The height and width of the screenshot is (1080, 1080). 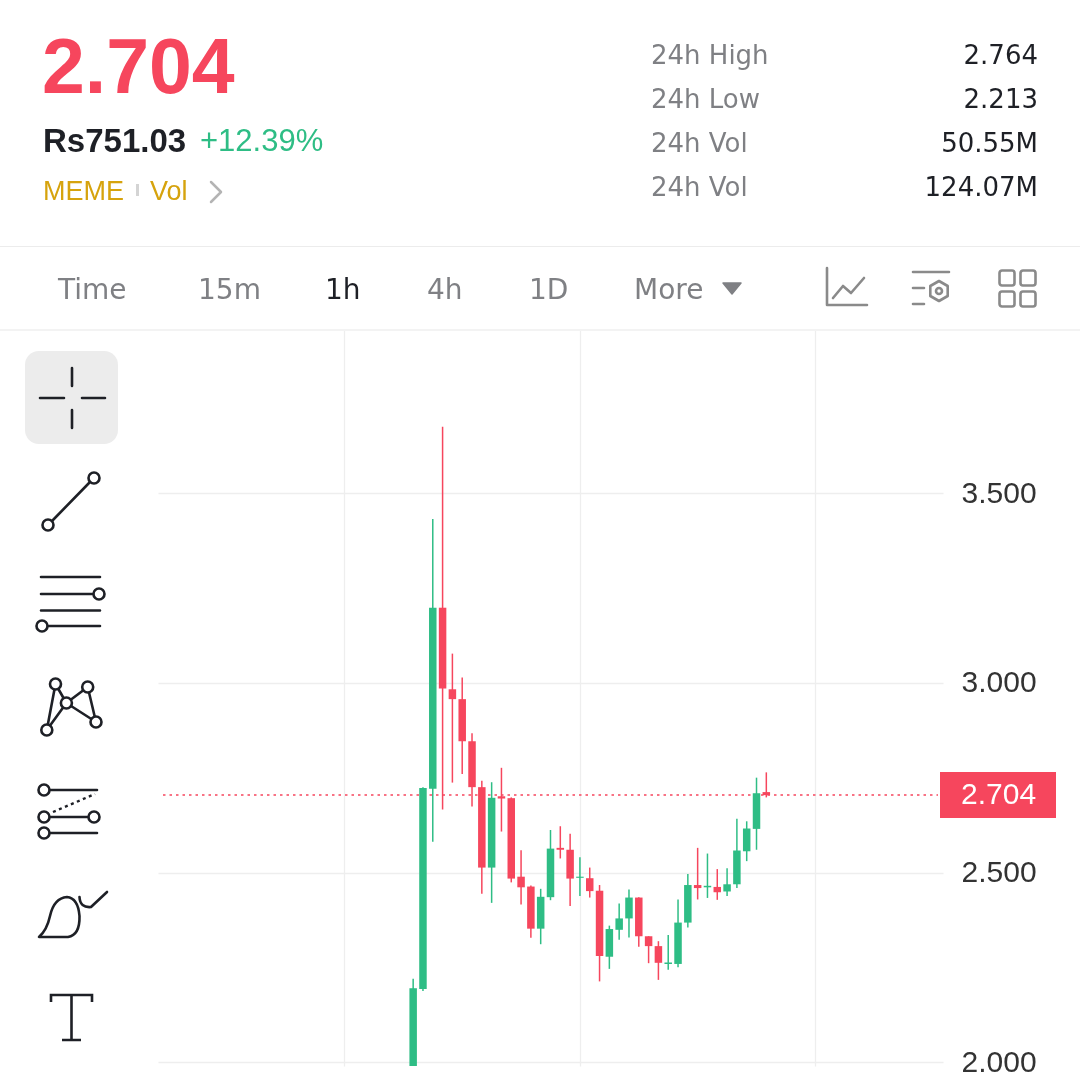 What do you see at coordinates (999, 794) in the screenshot?
I see `ref-line-label: 2.704` at bounding box center [999, 794].